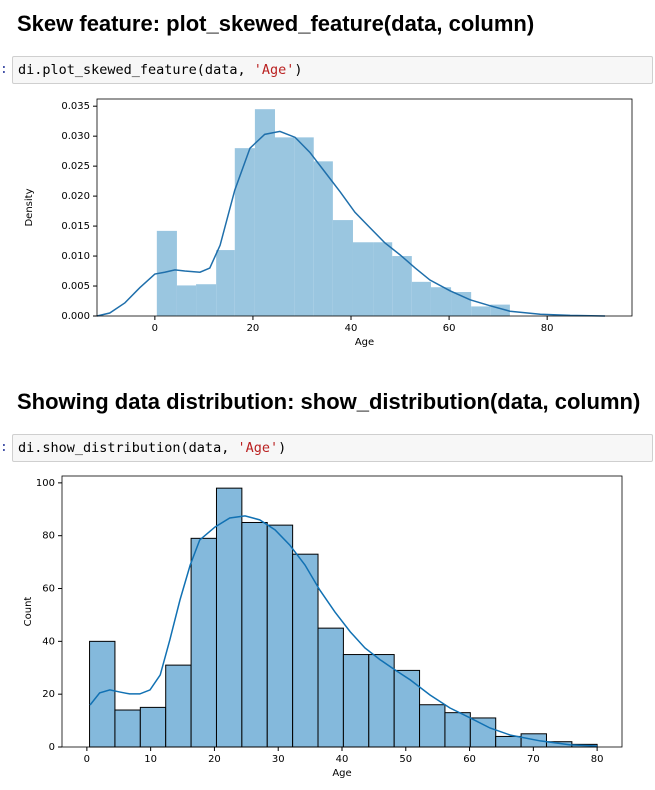 Image resolution: width=655 pixels, height=790 pixels. What do you see at coordinates (48, 641) in the screenshot?
I see `y-tick-label: 40` at bounding box center [48, 641].